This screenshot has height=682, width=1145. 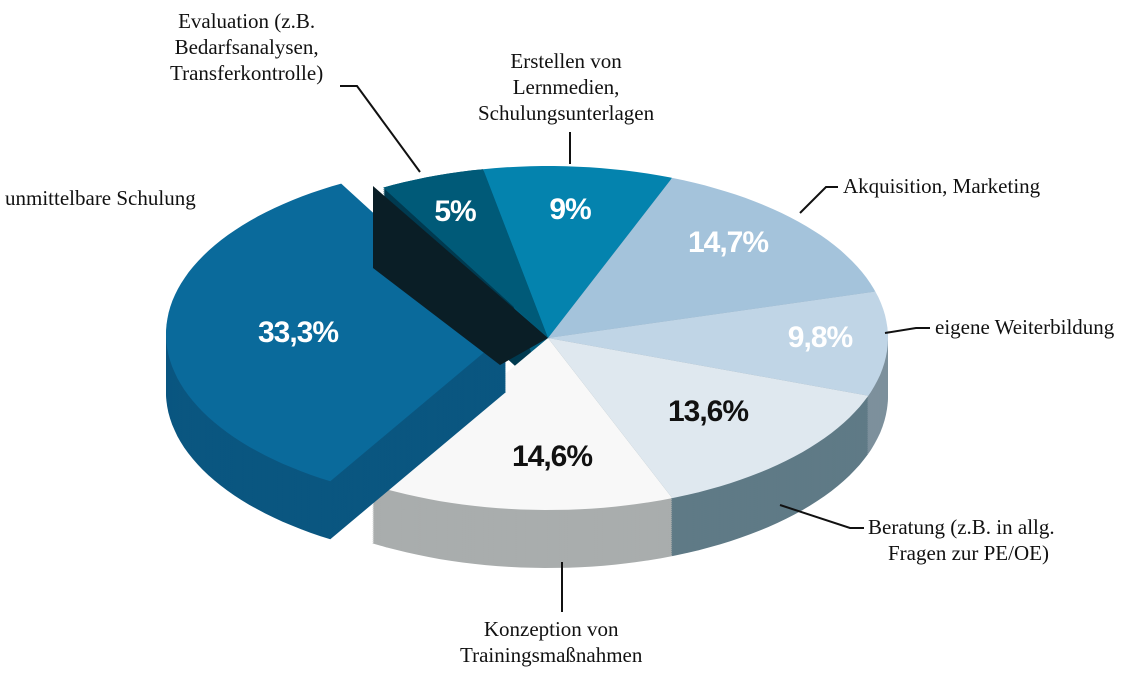 What do you see at coordinates (455, 211) in the screenshot?
I see `value-label-evaluation: 5%` at bounding box center [455, 211].